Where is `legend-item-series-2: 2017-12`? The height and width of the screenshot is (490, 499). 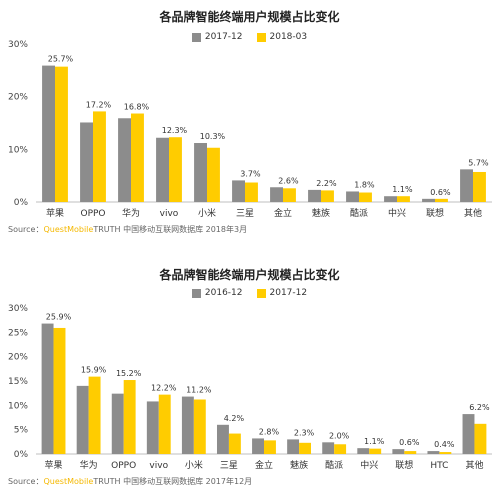 legend-item-series-2: 2017-12 is located at coordinates (281, 293).